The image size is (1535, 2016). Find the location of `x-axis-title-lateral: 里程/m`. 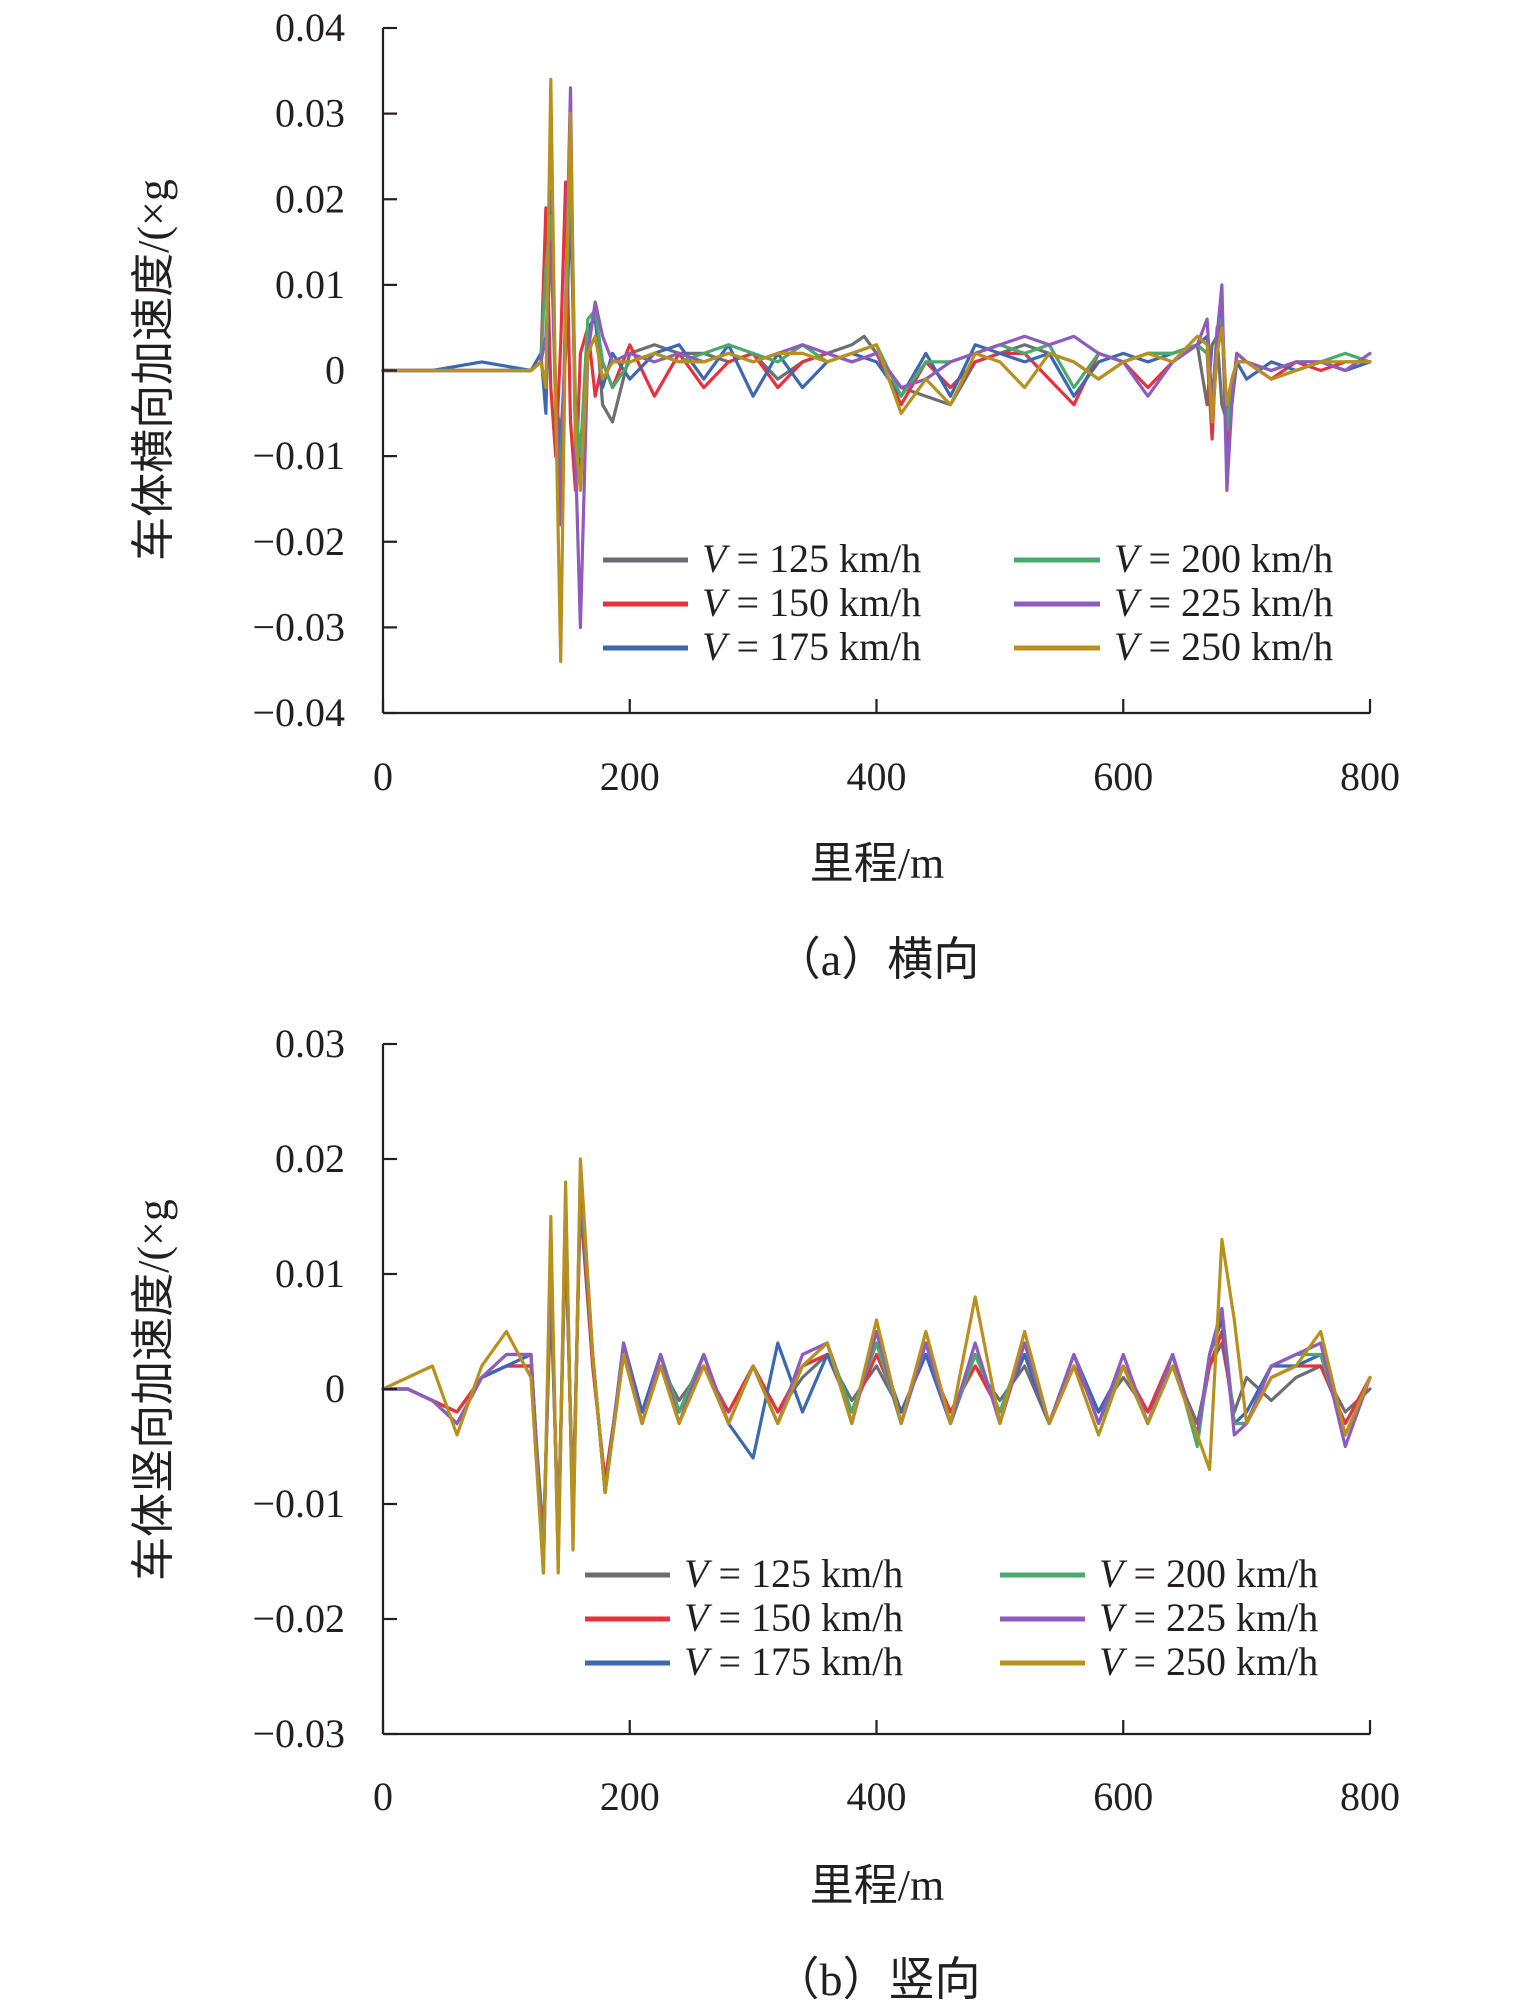

x-axis-title-lateral: 里程/m is located at coordinates (877, 863).